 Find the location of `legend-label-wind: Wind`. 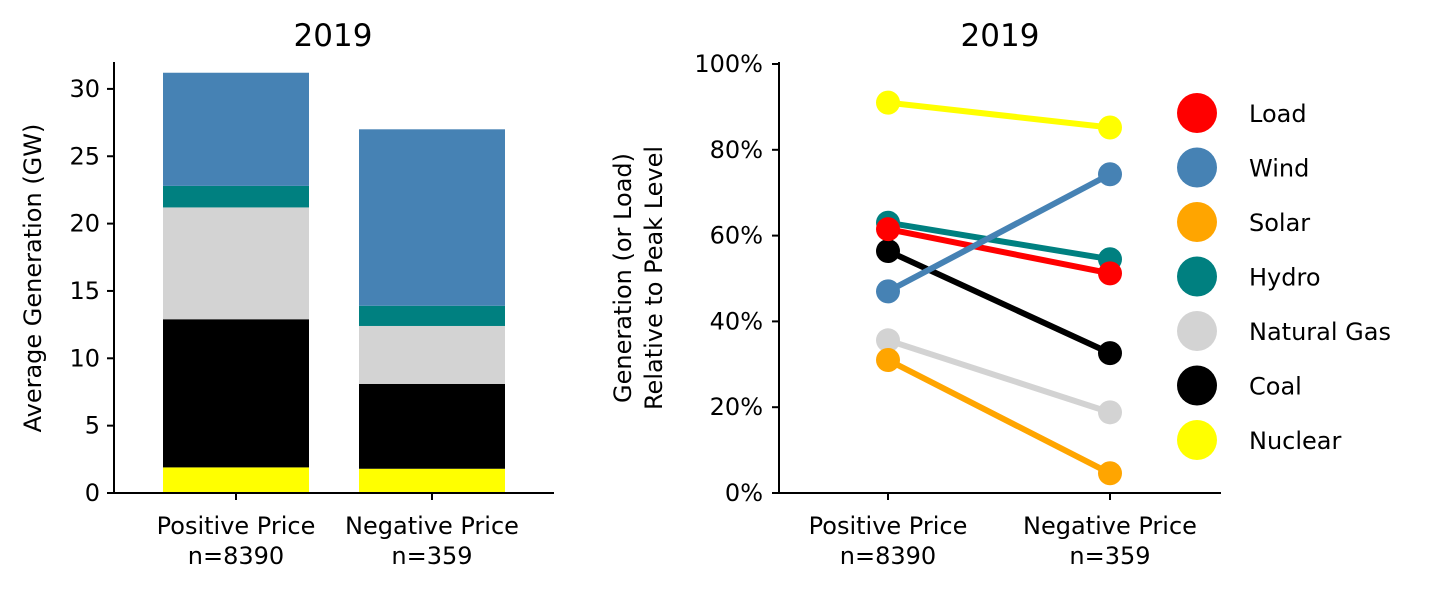

legend-label-wind: Wind is located at coordinates (1279, 169).